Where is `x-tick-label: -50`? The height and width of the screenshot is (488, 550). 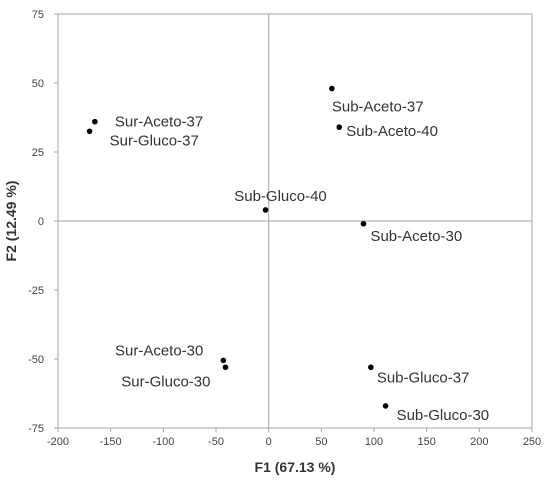 x-tick-label: -50 is located at coordinates (216, 442).